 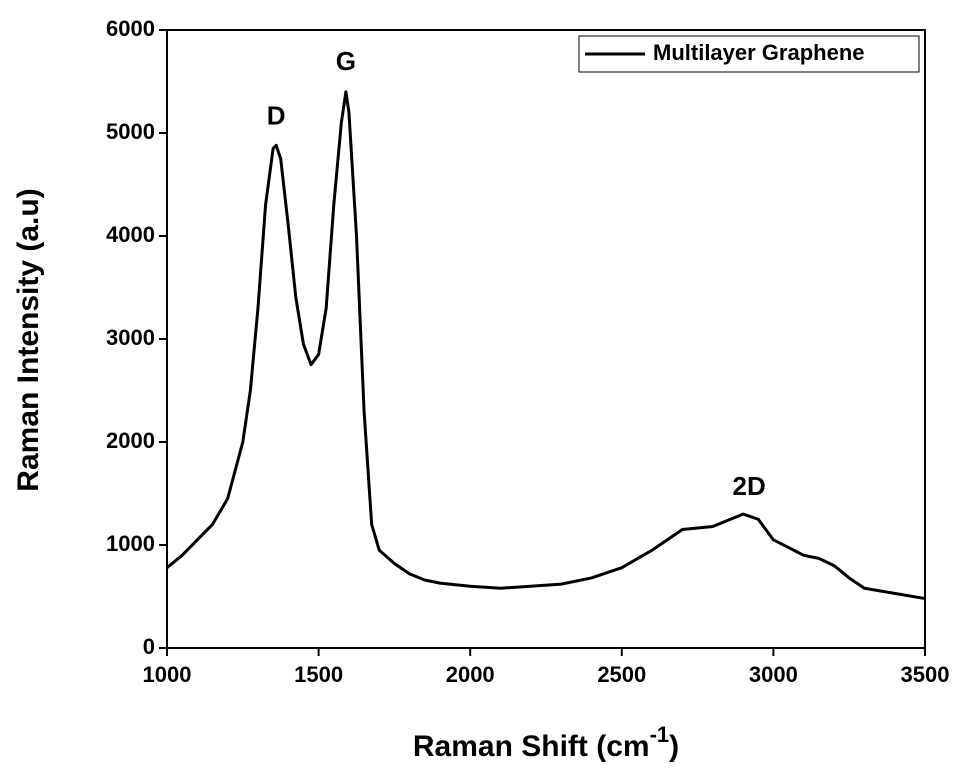 I want to click on x-tick-label: 3000, so click(x=773, y=674).